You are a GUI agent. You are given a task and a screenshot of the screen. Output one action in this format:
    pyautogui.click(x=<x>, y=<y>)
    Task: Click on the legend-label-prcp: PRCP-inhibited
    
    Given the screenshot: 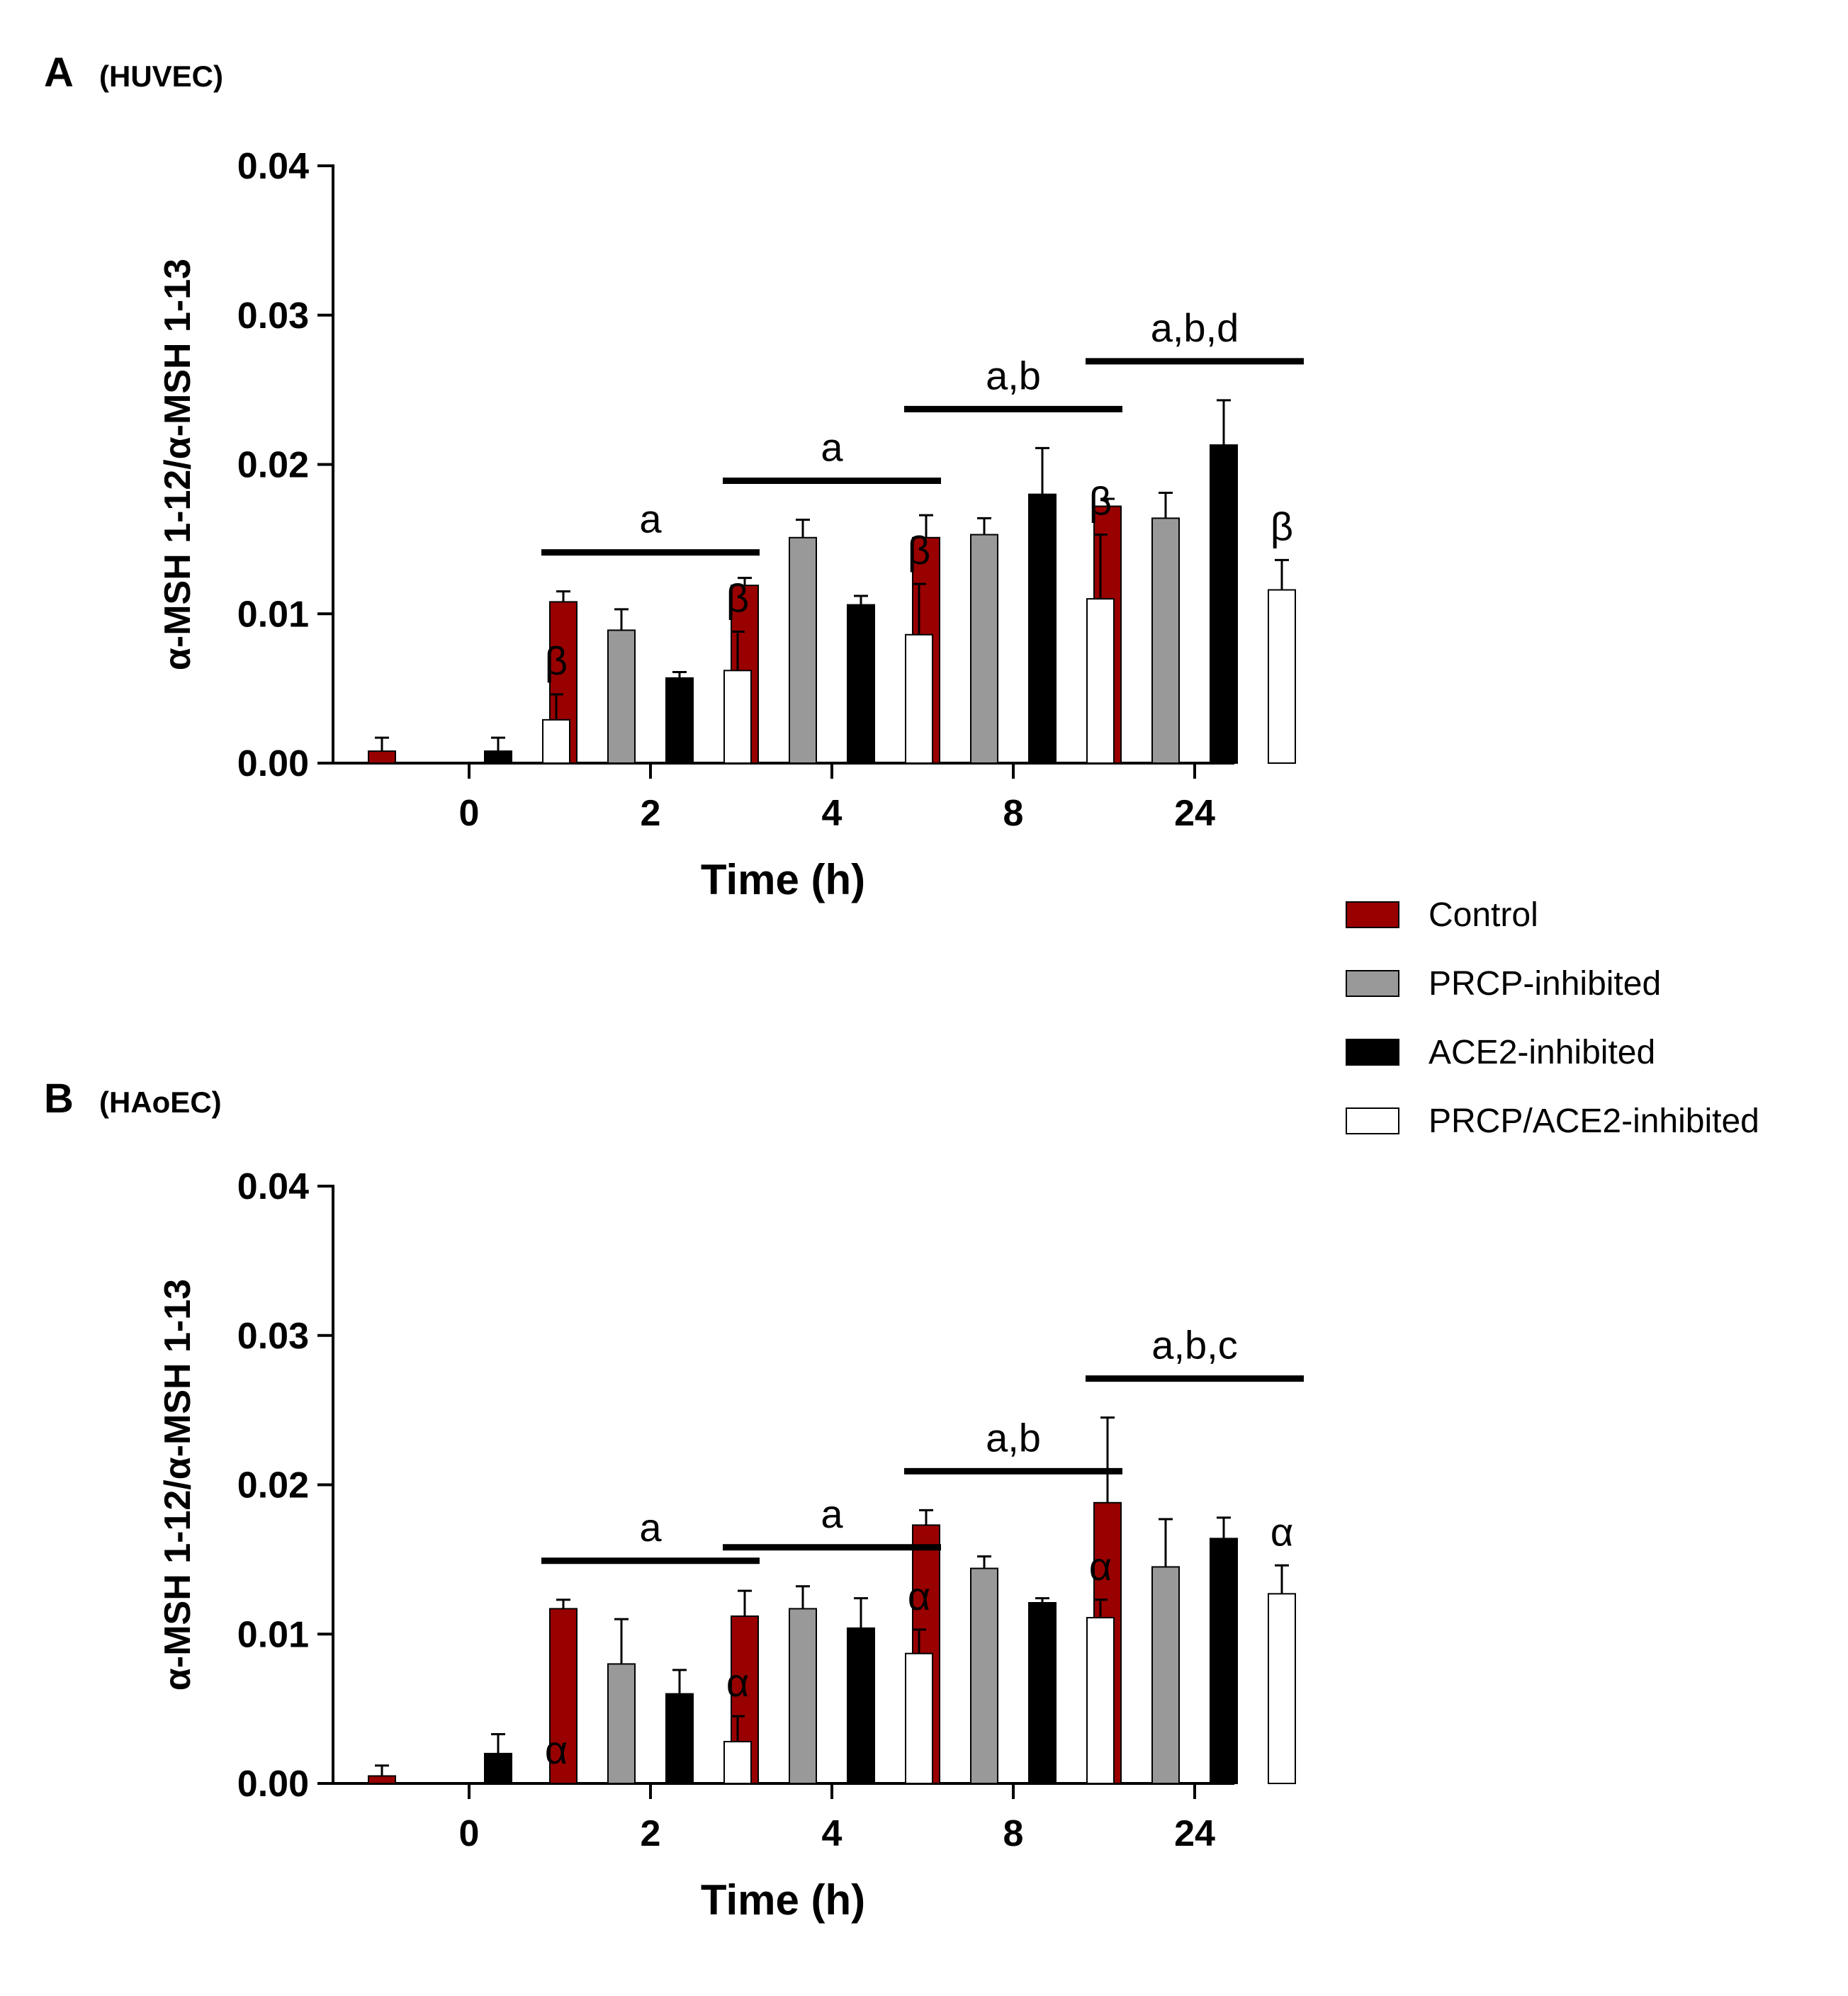 What is the action you would take?
    pyautogui.click(x=1545, y=984)
    